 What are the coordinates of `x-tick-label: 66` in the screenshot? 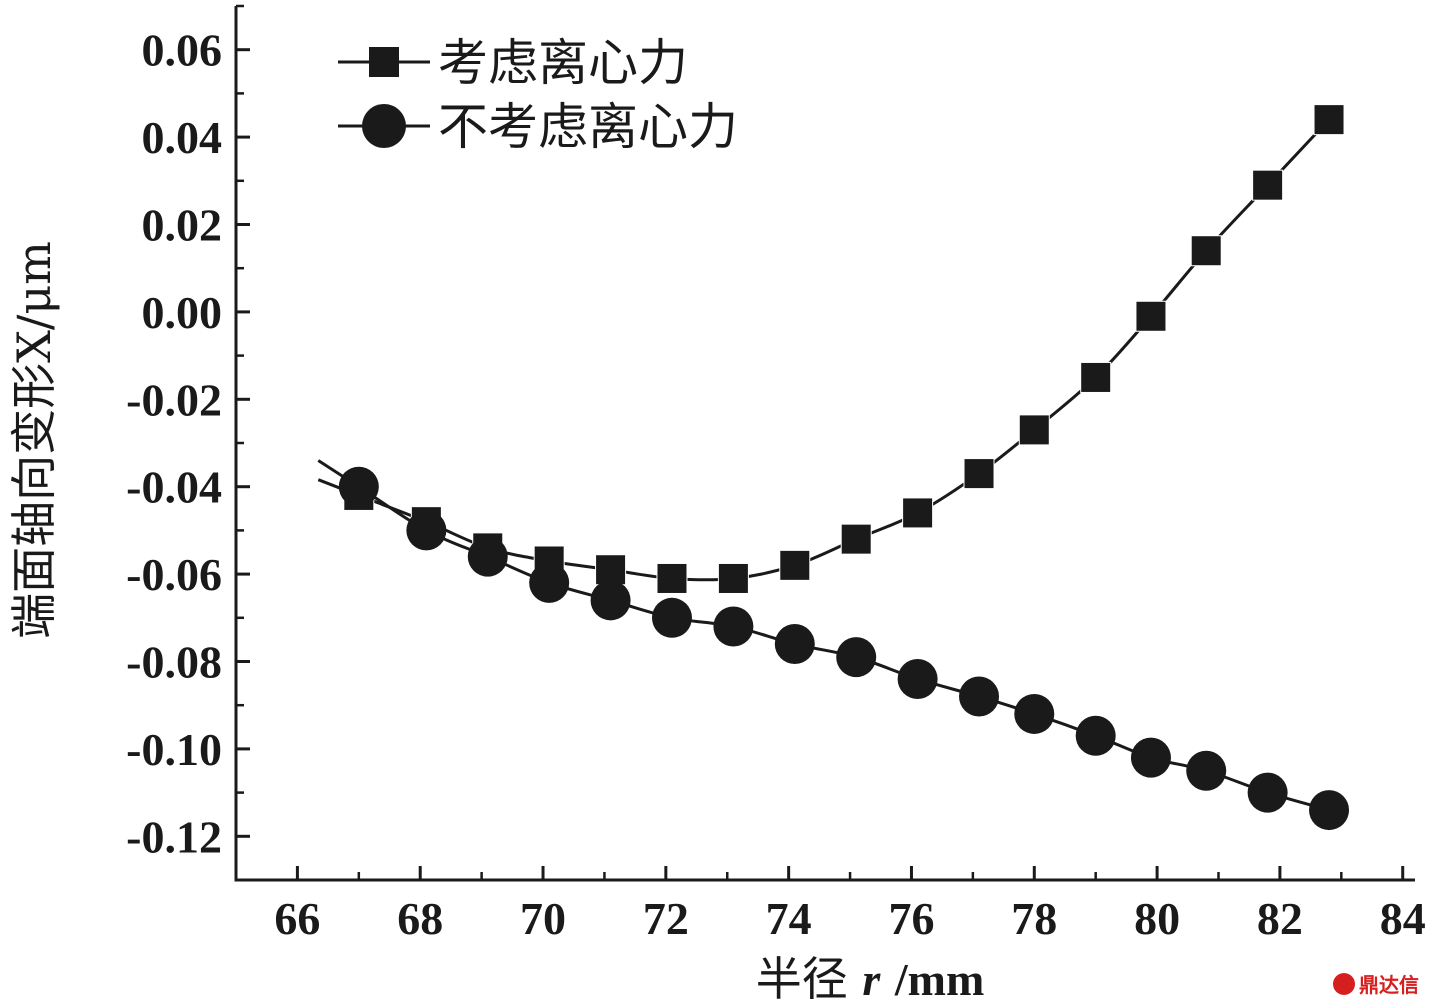 It's located at (297, 918).